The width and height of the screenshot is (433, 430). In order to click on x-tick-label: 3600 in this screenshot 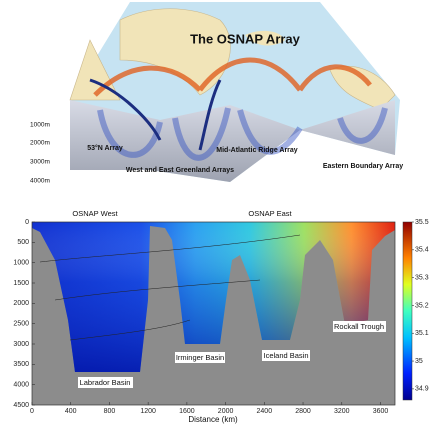, I will do `click(381, 411)`.